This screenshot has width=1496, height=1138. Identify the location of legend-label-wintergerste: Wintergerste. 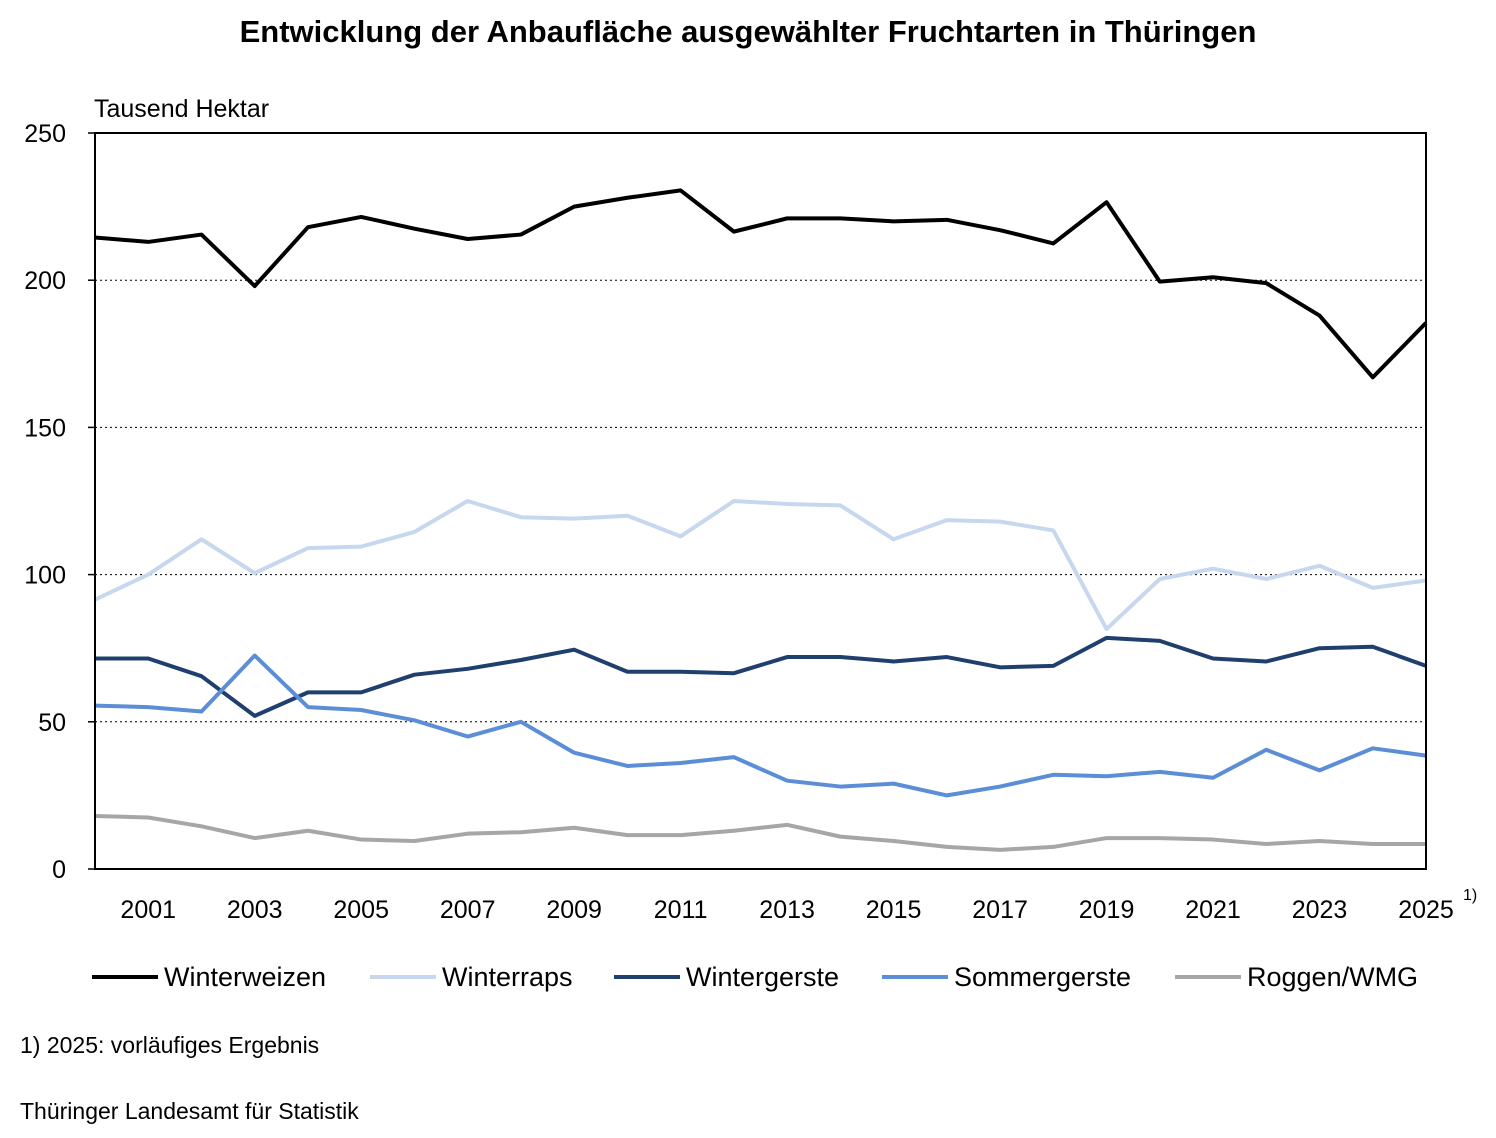
(762, 977).